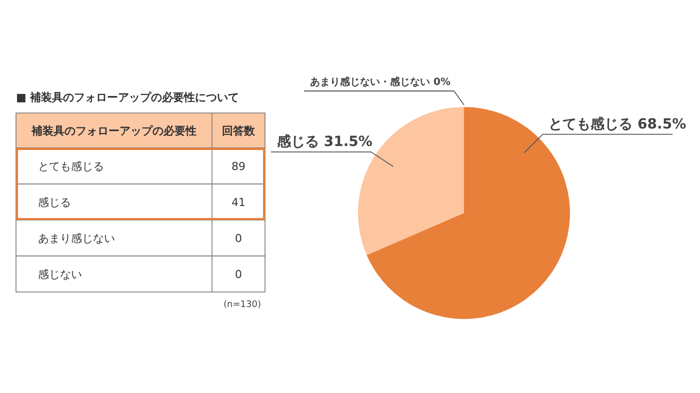 The height and width of the screenshot is (393, 700). I want to click on text: 回答数, so click(239, 131).